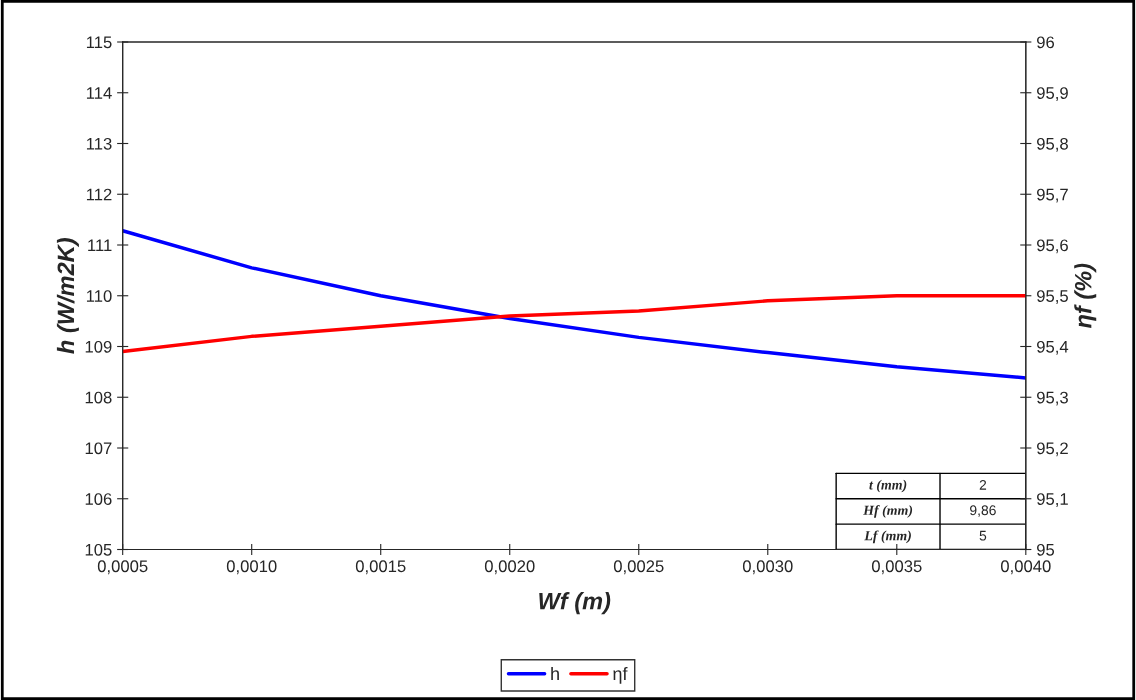  What do you see at coordinates (98, 499) in the screenshot?
I see `y-tick-label: 106` at bounding box center [98, 499].